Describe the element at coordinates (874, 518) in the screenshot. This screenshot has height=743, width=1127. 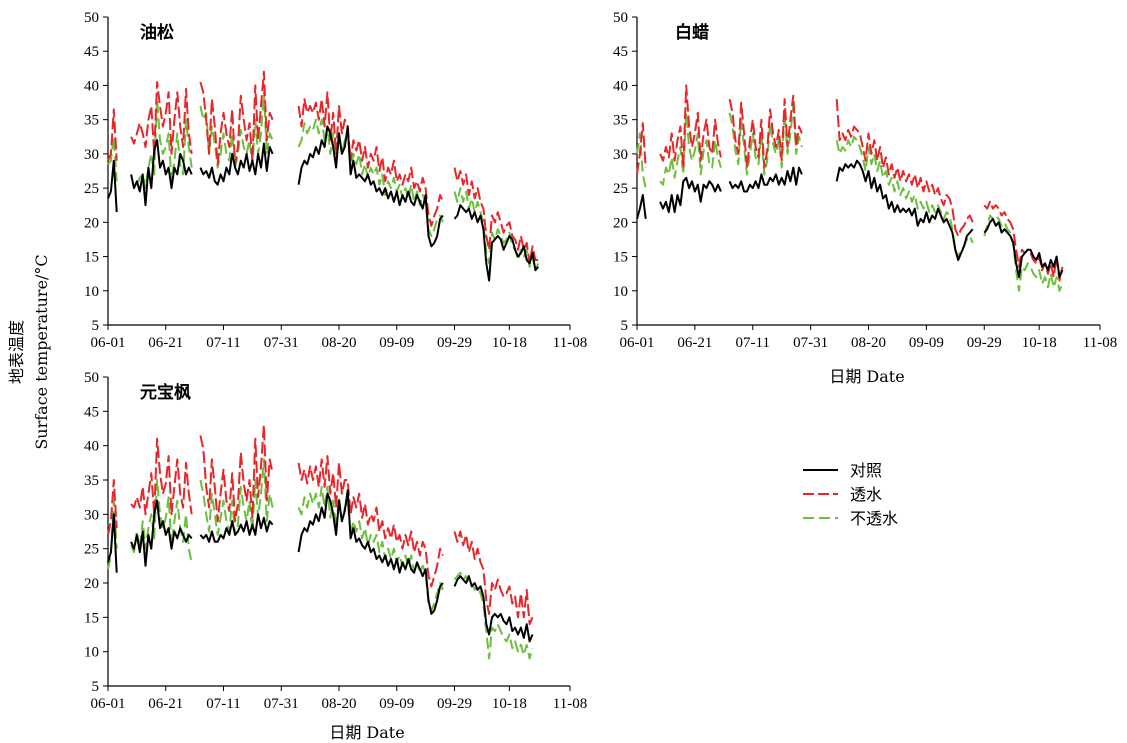
I see `legend-label-impermeable: 不透水` at that location.